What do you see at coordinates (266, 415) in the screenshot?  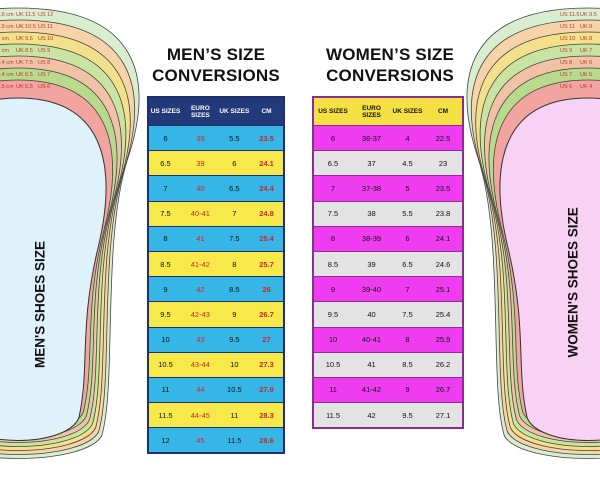 I see `men-cell-cm: 28.3` at bounding box center [266, 415].